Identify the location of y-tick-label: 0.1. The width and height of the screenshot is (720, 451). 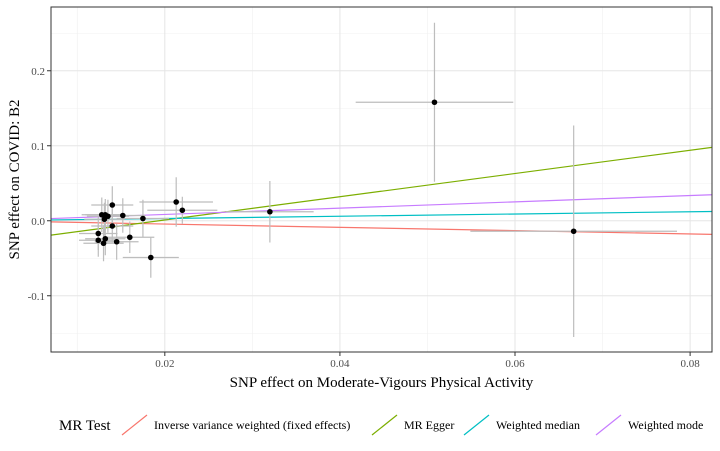
(38, 147).